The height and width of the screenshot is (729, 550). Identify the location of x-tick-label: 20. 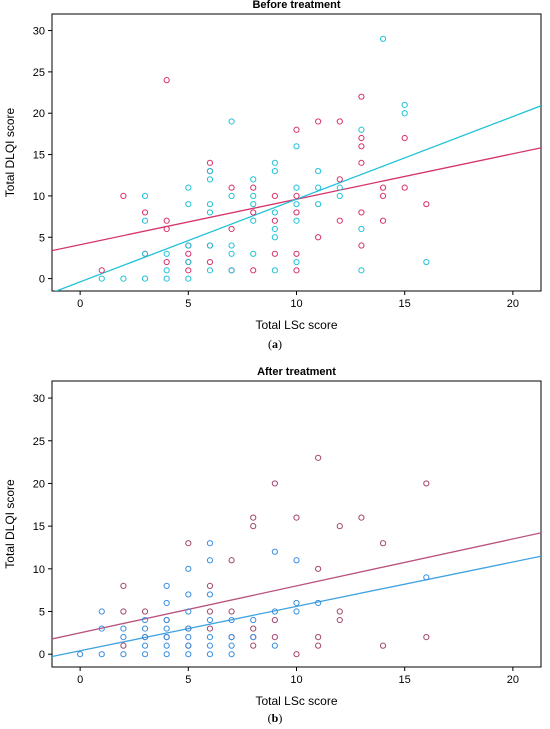
(513, 680).